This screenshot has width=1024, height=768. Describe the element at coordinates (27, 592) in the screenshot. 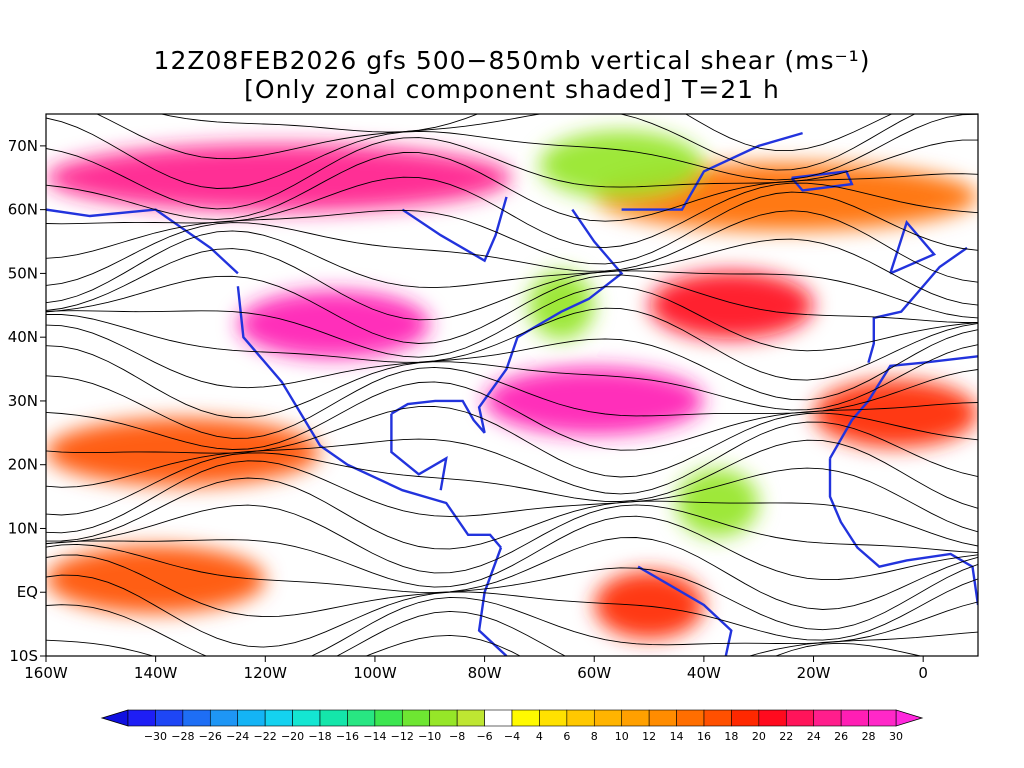

I see `y-tick-label: EQ` at that location.